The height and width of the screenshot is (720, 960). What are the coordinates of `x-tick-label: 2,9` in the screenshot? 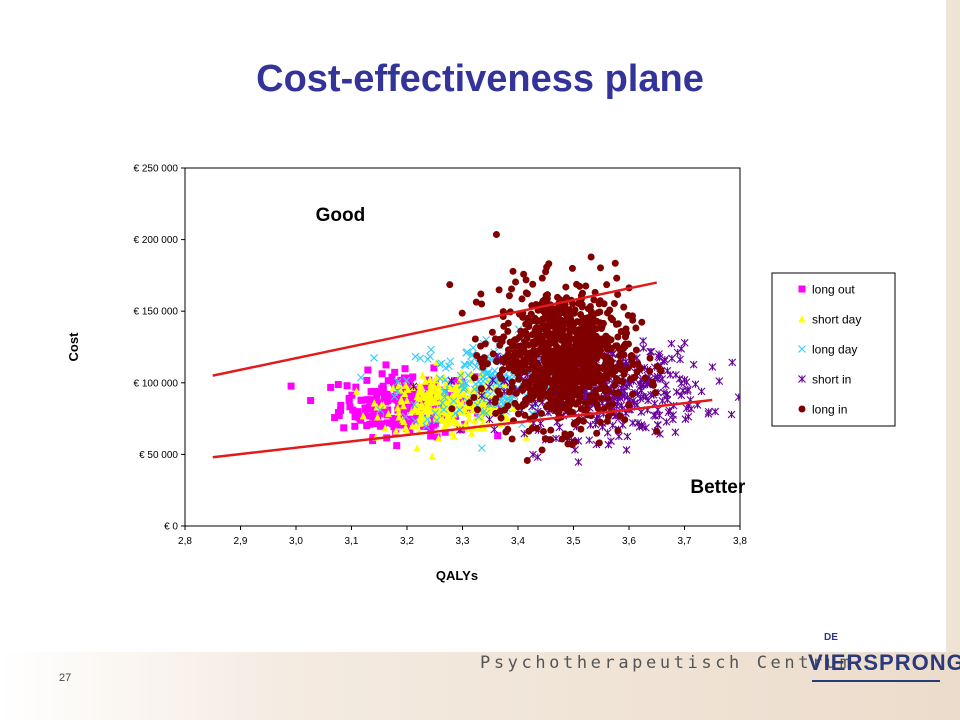 It's located at (241, 541).